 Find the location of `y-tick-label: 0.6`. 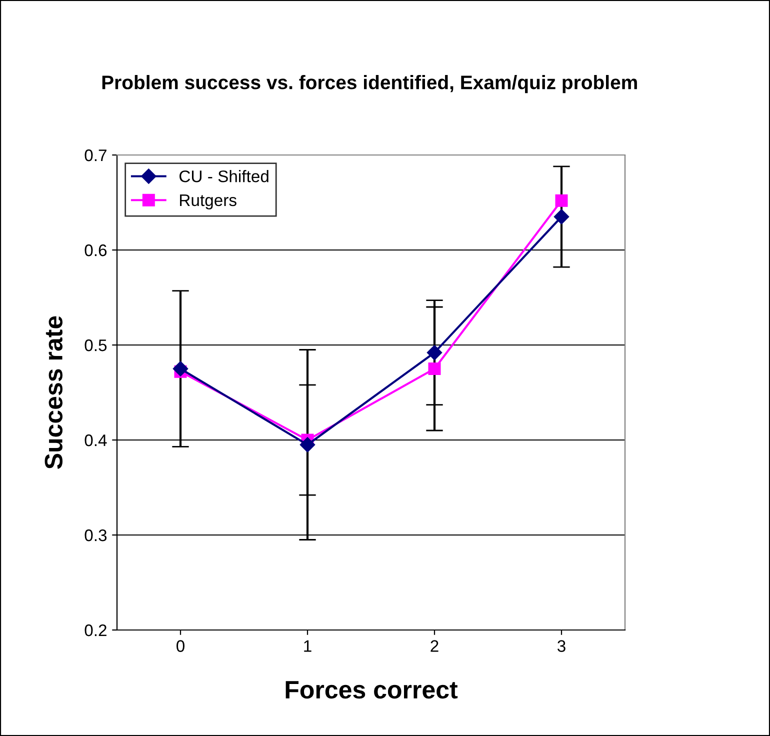

y-tick-label: 0.6 is located at coordinates (95, 250).